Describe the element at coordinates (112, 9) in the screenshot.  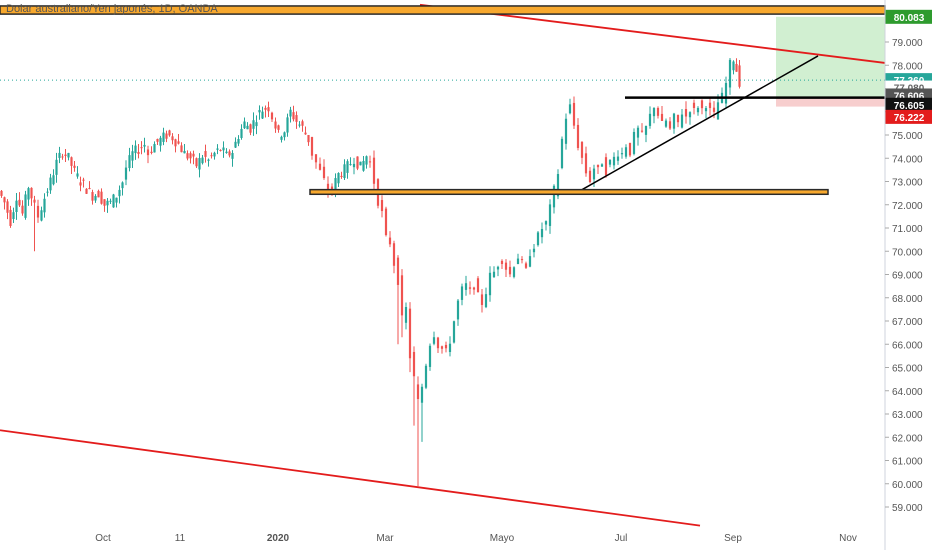
I see `symbol-title: Dolar australiano/Yen japonés, 1D, OANDA` at that location.